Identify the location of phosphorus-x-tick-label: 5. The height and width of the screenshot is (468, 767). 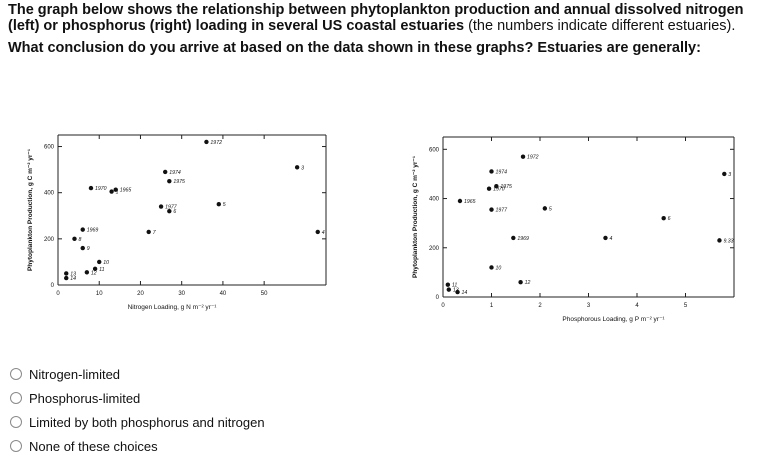
(686, 306).